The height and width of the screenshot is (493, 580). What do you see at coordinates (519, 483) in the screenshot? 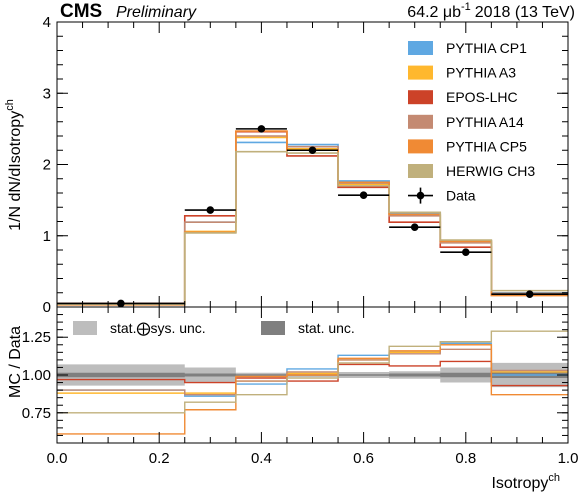
I see `x-axis-title-main: Isotropy` at bounding box center [519, 483].